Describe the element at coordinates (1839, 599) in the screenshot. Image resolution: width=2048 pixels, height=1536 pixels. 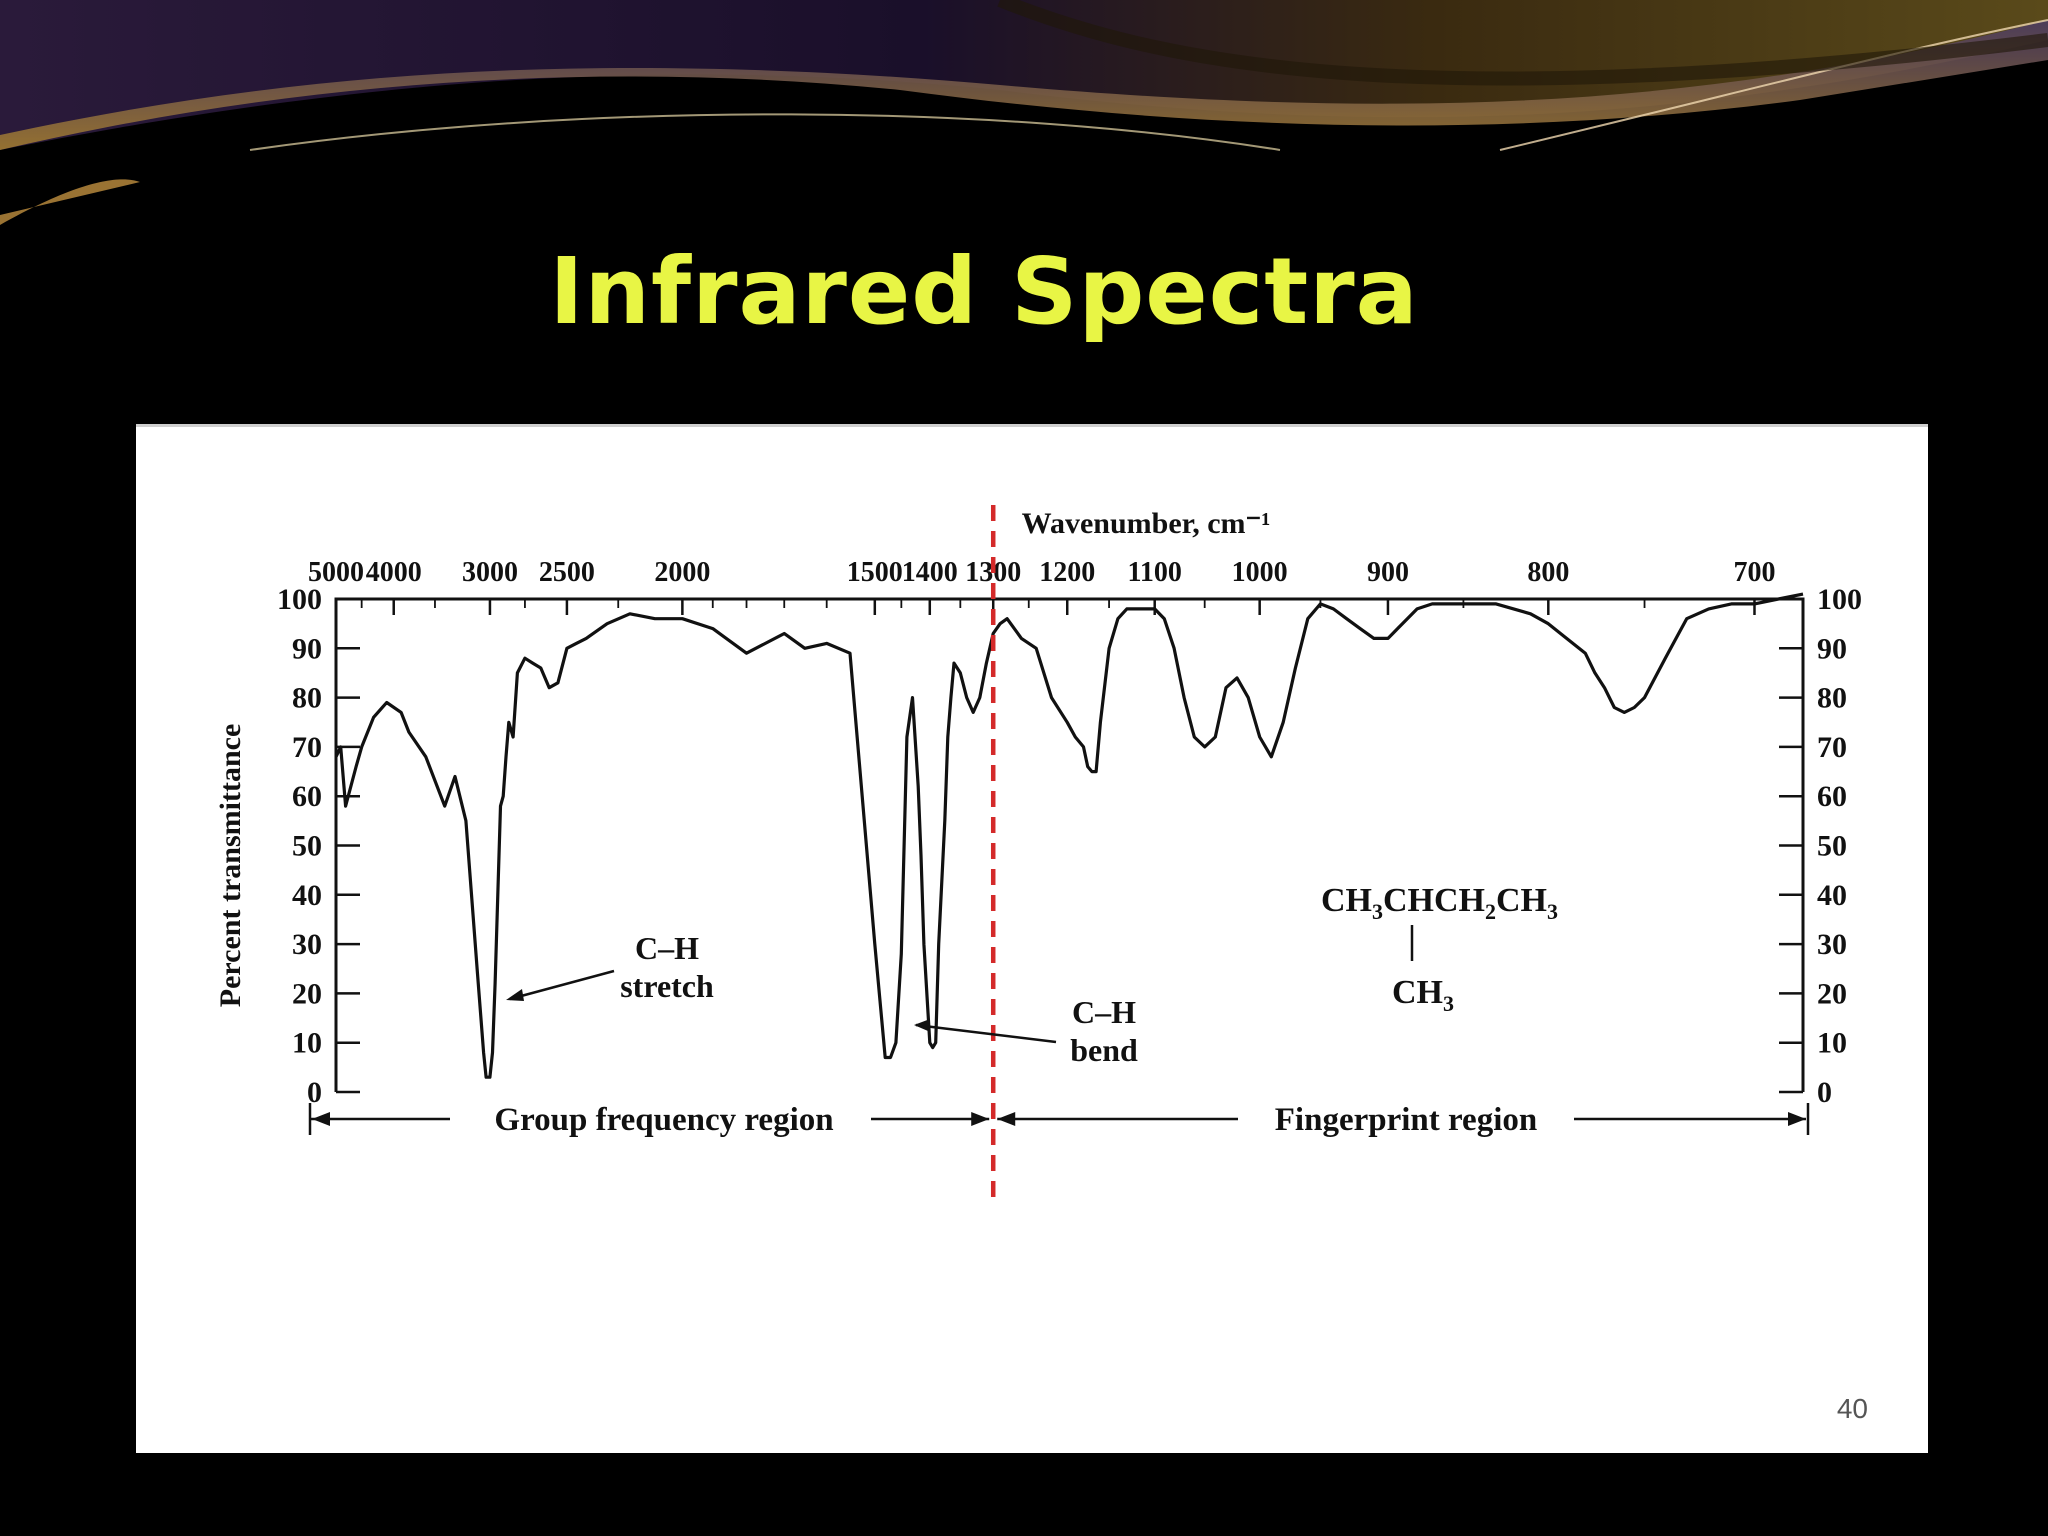
I see `right-tick-label-100: 100` at that location.